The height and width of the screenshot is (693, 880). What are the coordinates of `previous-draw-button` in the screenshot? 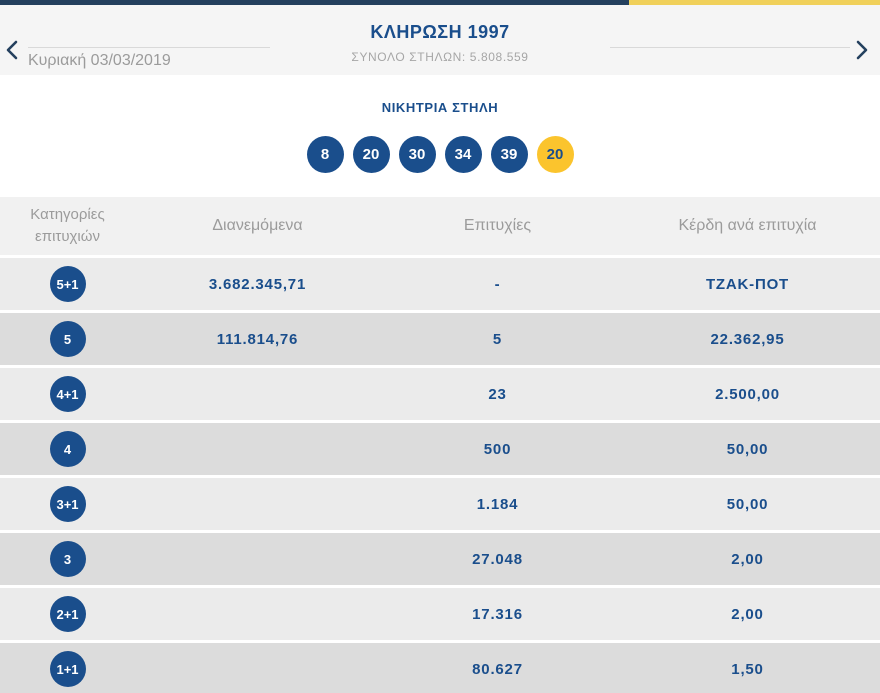 It's located at (15, 50).